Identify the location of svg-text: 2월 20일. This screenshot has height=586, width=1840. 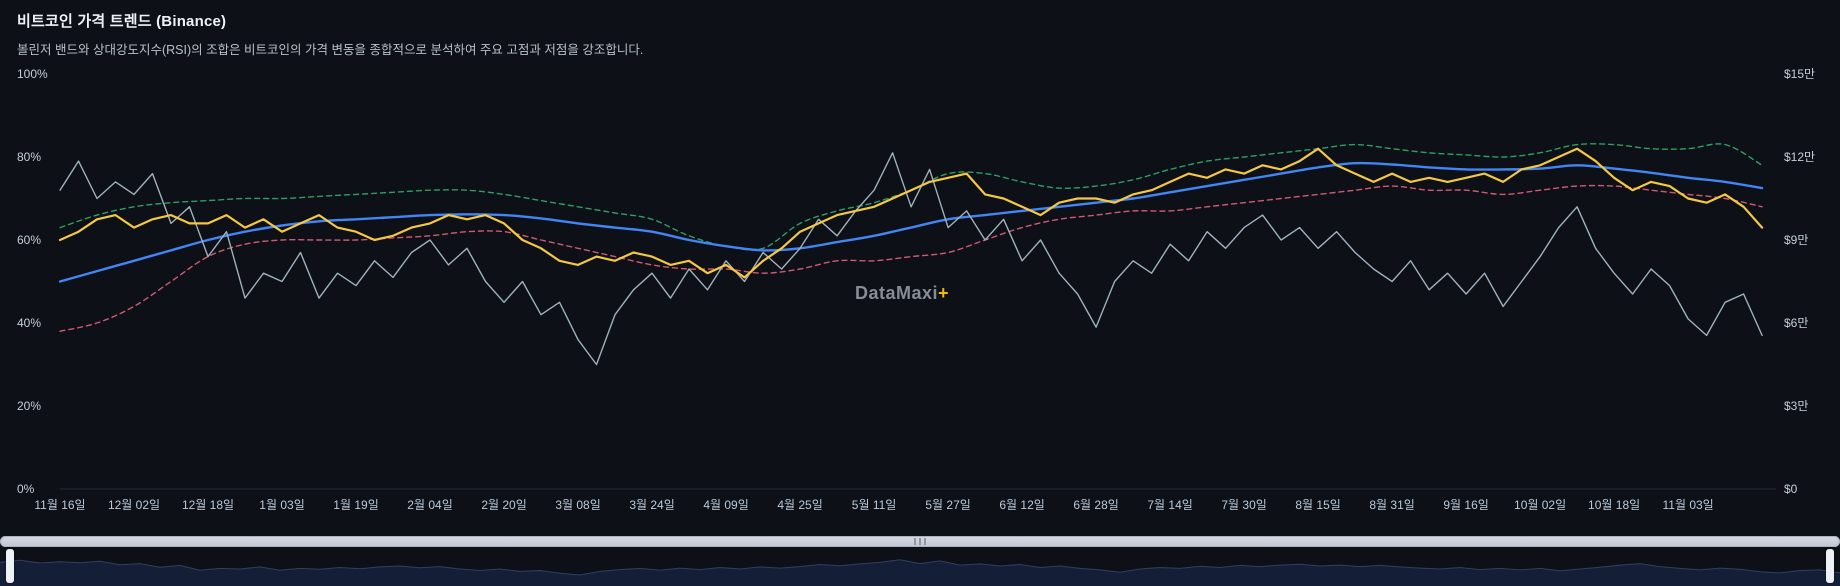
(503, 505).